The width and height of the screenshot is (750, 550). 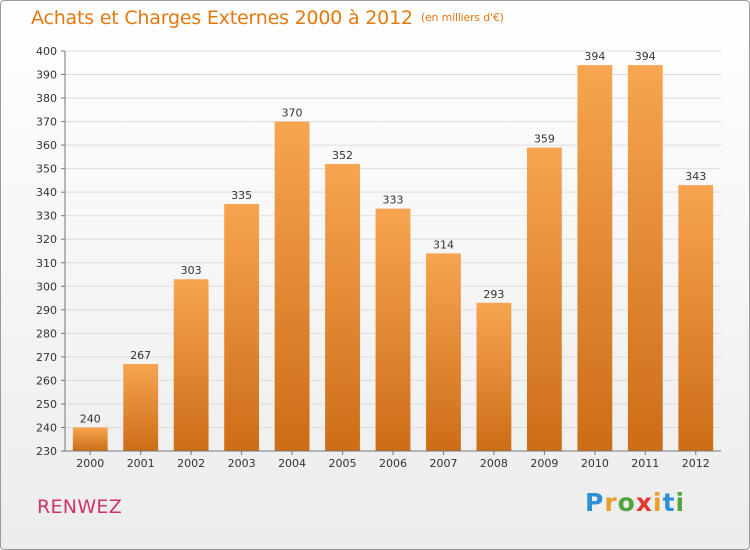 What do you see at coordinates (46, 75) in the screenshot?
I see `y-tick-label: 390` at bounding box center [46, 75].